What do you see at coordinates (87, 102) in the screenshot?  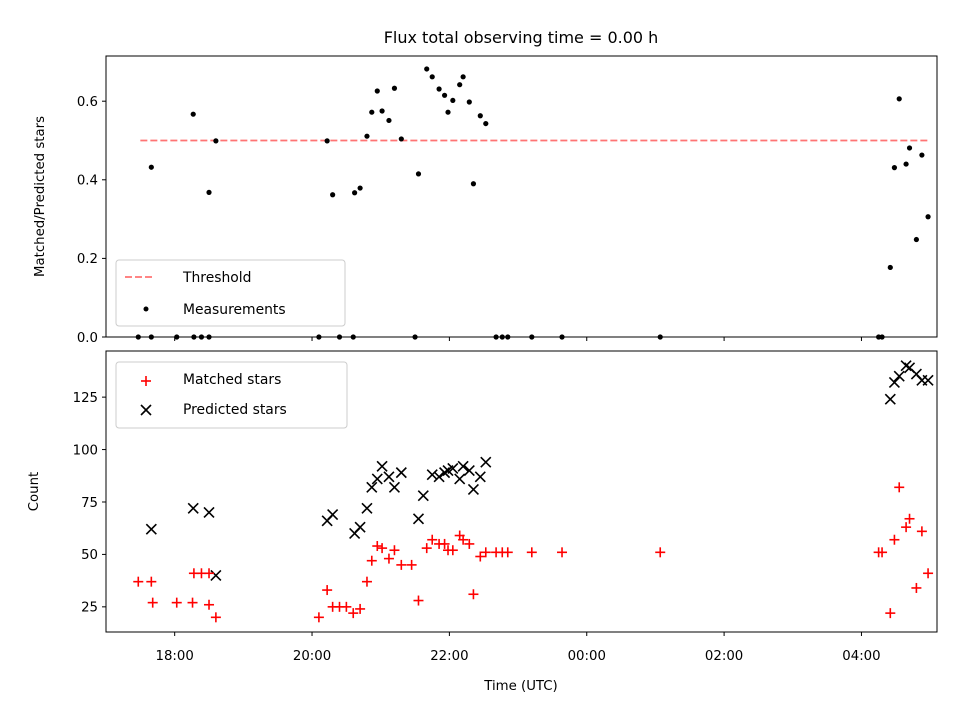 I see `y-tick-label: 0.6` at bounding box center [87, 102].